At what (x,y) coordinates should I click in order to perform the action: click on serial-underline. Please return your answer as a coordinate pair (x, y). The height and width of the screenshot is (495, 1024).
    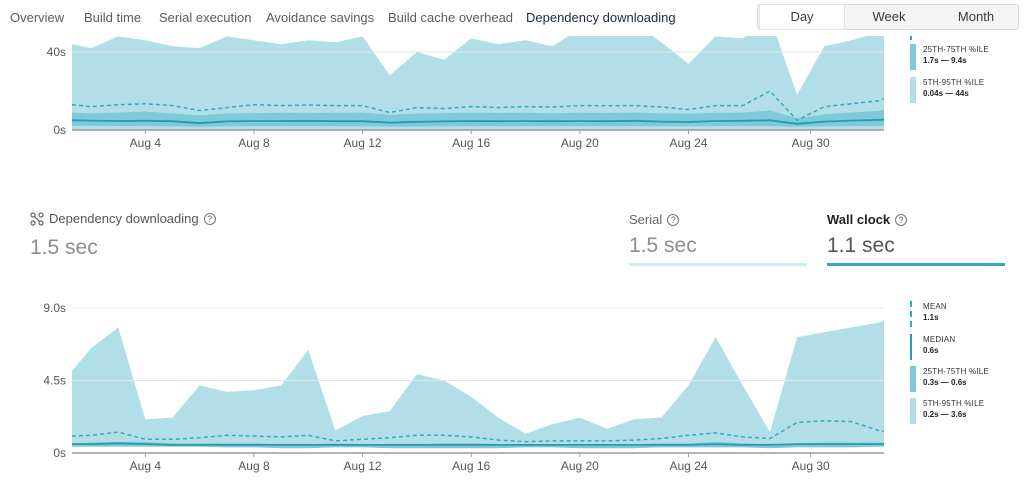
    Looking at the image, I should click on (718, 264).